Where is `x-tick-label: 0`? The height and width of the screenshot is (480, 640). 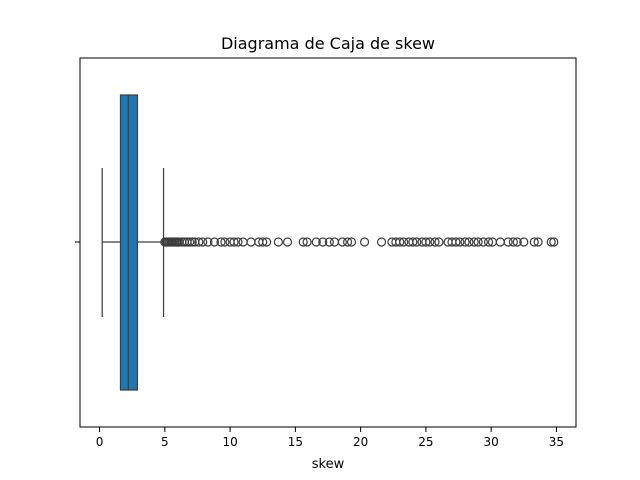 x-tick-label: 0 is located at coordinates (100, 442).